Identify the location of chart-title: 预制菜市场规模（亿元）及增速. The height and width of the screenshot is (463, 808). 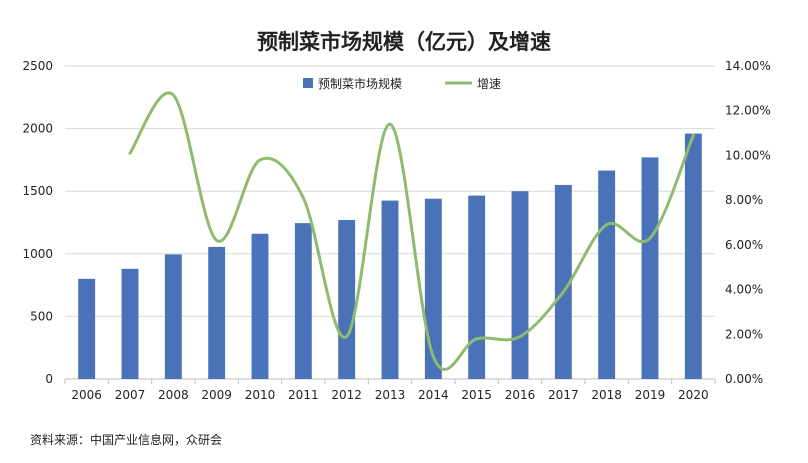
(404, 42).